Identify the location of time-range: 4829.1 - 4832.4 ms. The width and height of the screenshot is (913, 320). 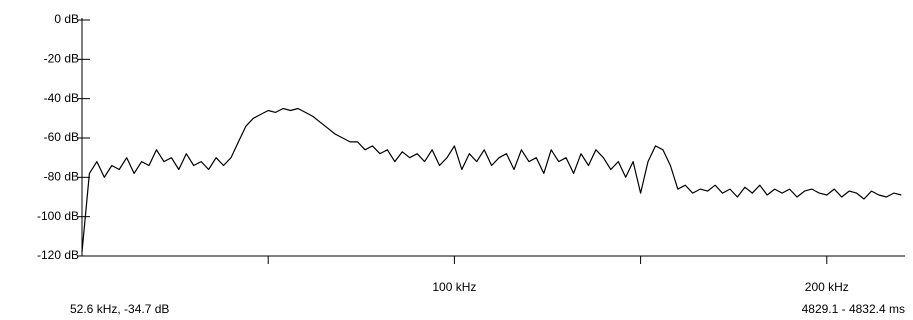
(853, 309).